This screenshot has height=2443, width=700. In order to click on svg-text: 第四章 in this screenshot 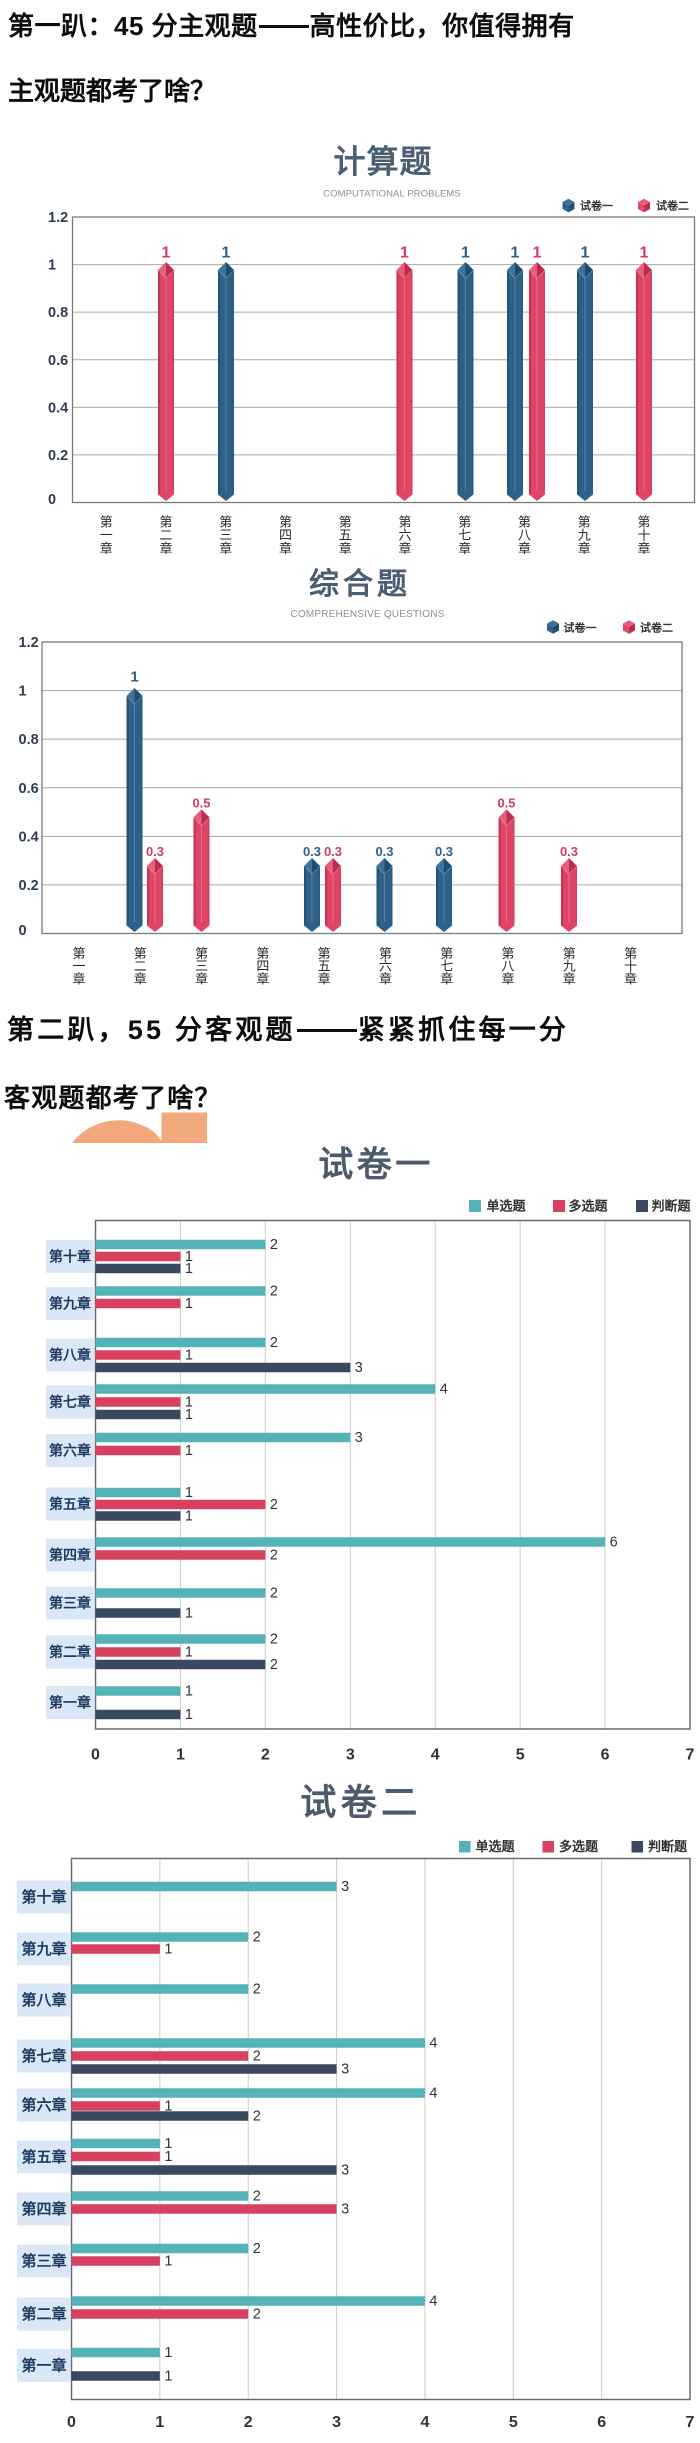, I will do `click(70, 1555)`.